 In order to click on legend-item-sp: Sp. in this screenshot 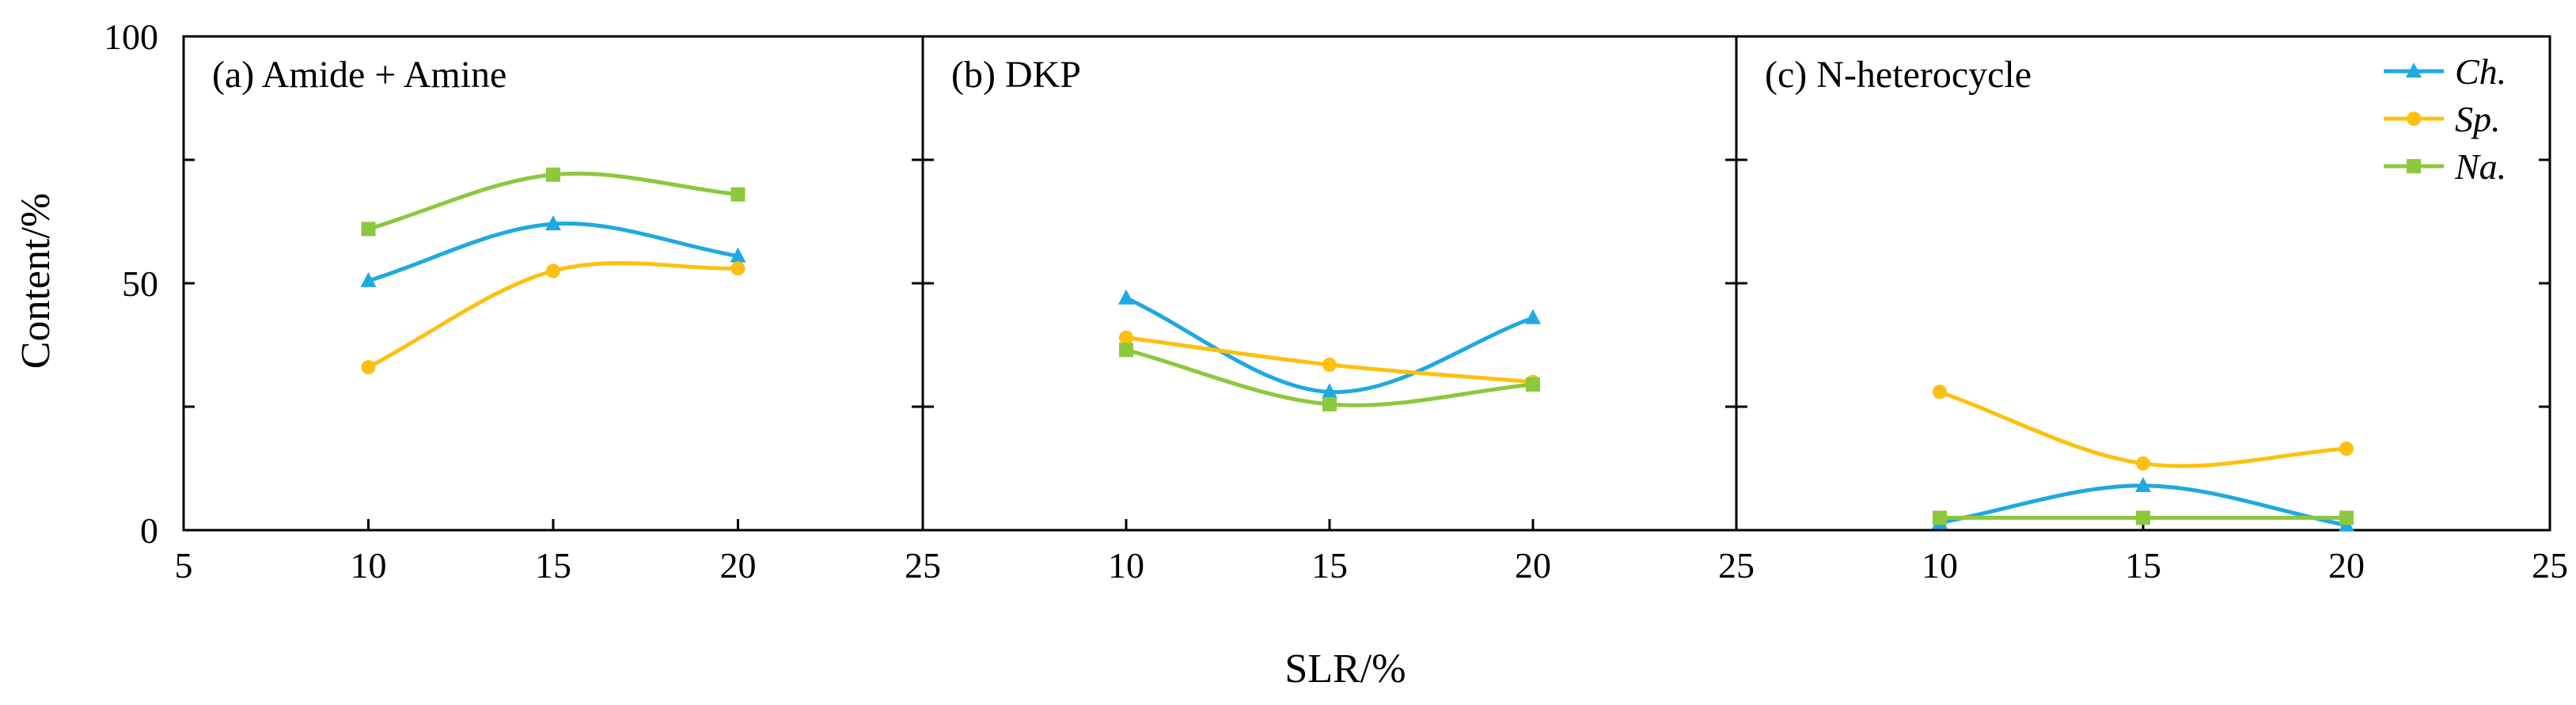, I will do `click(2442, 119)`.